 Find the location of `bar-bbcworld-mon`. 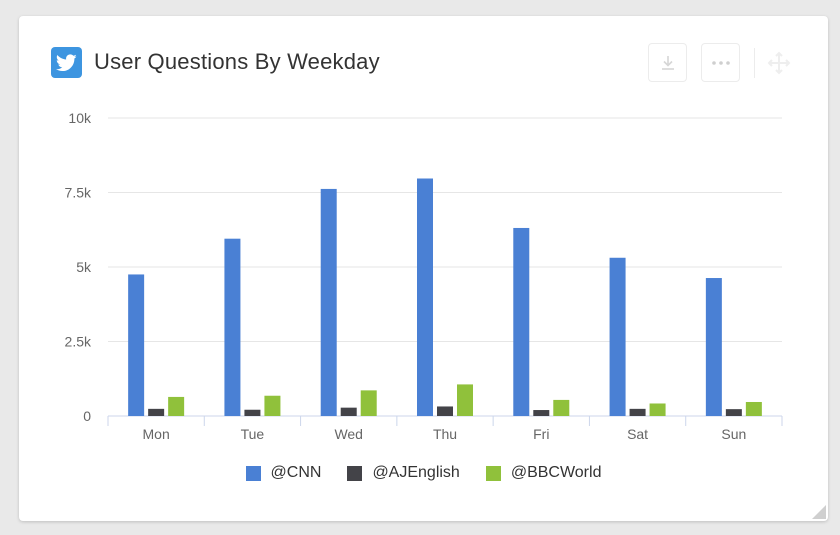

bar-bbcworld-mon is located at coordinates (176, 406).